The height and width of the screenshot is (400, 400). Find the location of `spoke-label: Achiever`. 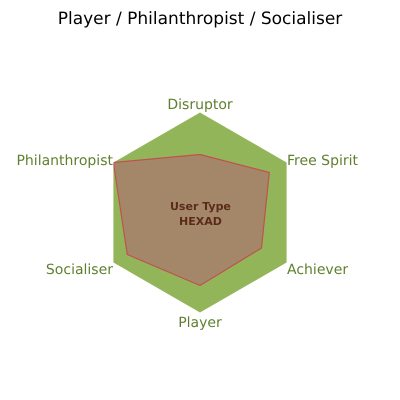

spoke-label: Achiever is located at coordinates (317, 270).